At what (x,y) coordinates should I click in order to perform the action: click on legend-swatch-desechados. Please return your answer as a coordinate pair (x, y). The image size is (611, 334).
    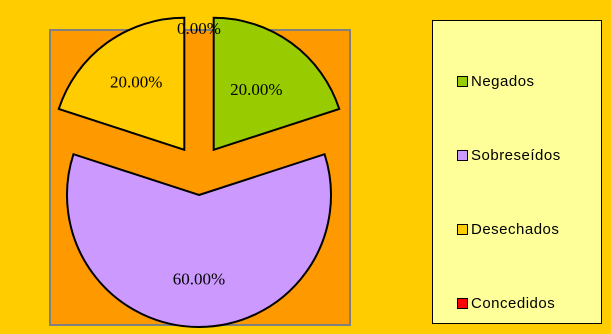
    Looking at the image, I should click on (462, 229).